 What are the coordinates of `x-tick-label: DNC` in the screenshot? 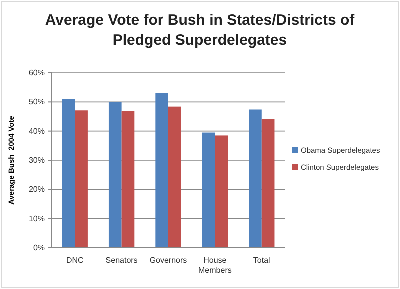 It's located at (75, 260).